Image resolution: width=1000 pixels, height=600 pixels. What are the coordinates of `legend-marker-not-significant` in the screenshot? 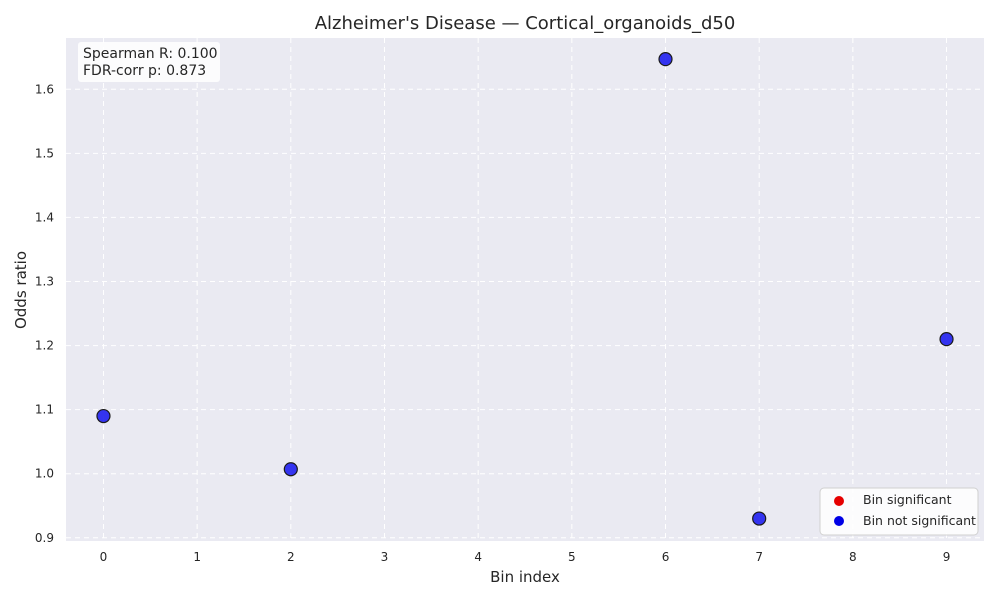 It's located at (839, 521).